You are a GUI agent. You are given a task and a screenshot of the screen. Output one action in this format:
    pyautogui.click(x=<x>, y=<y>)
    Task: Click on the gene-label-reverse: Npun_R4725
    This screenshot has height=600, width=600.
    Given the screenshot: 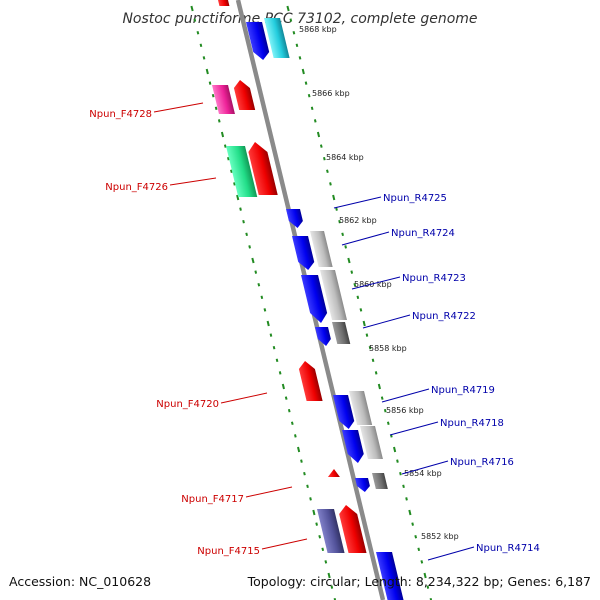 What is the action you would take?
    pyautogui.click(x=415, y=198)
    